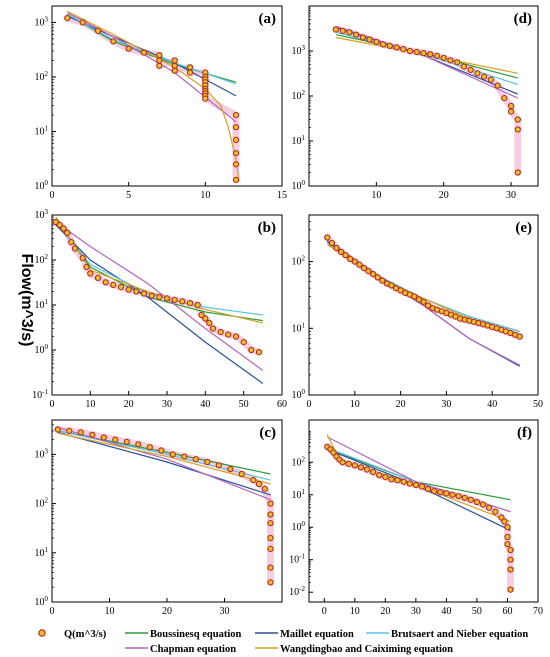 This screenshot has height=657, width=550. I want to click on y-tick-label: 10⁻², so click(297, 591).